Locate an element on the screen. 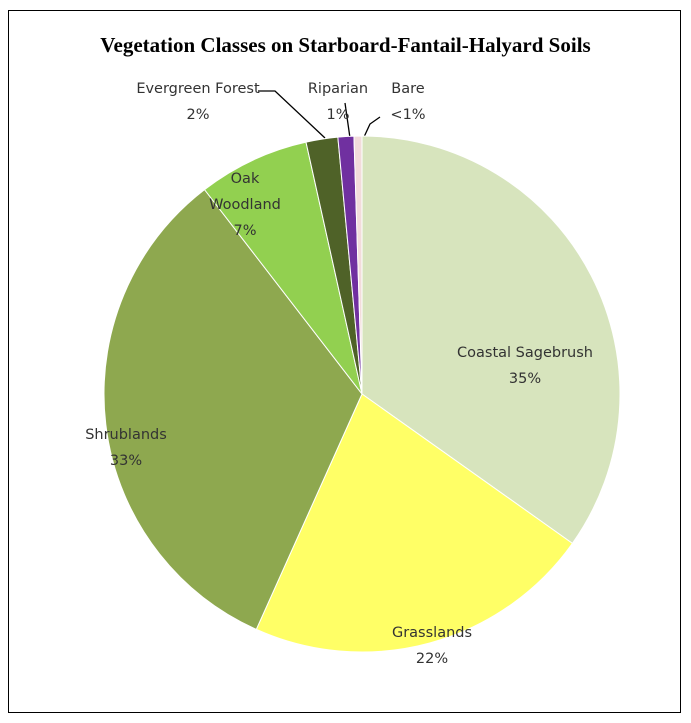 The image size is (691, 723). category-label: Bare is located at coordinates (408, 89).